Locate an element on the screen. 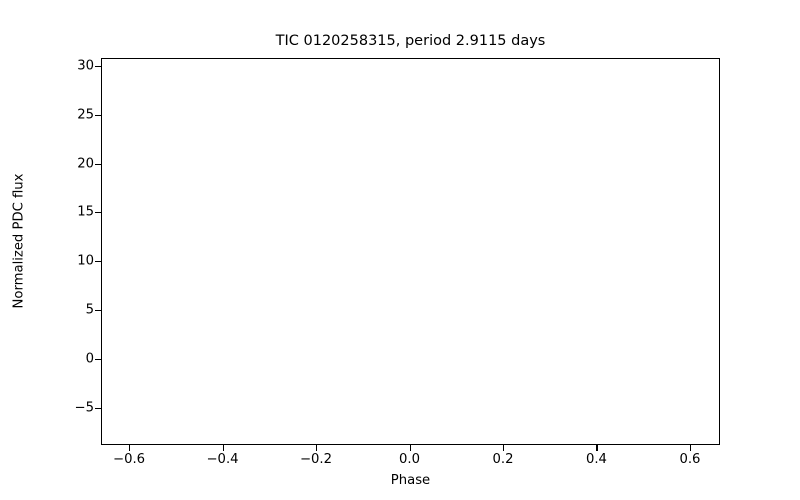 This screenshot has width=800, height=500. x-tick-label: −0.4 is located at coordinates (222, 459).